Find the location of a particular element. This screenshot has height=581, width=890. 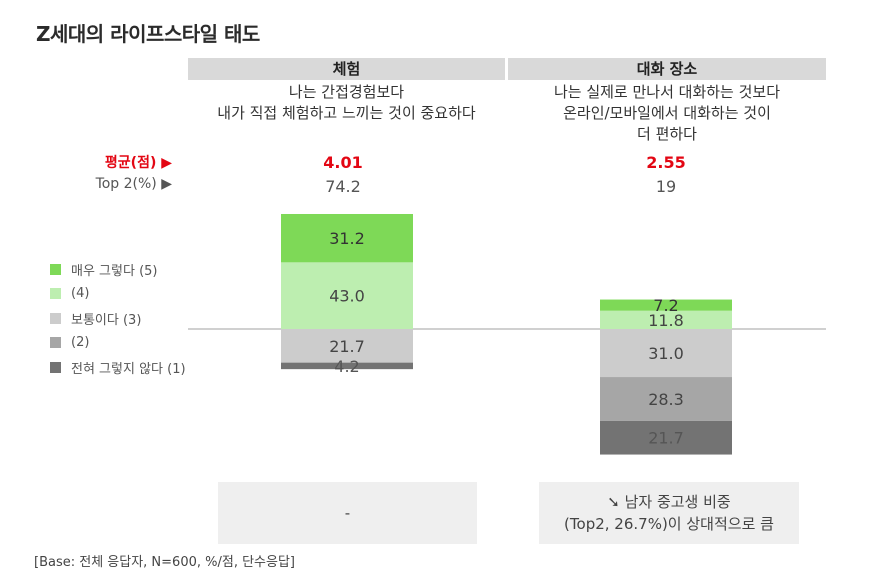

top2-value-experience: 74.2 is located at coordinates (343, 186).